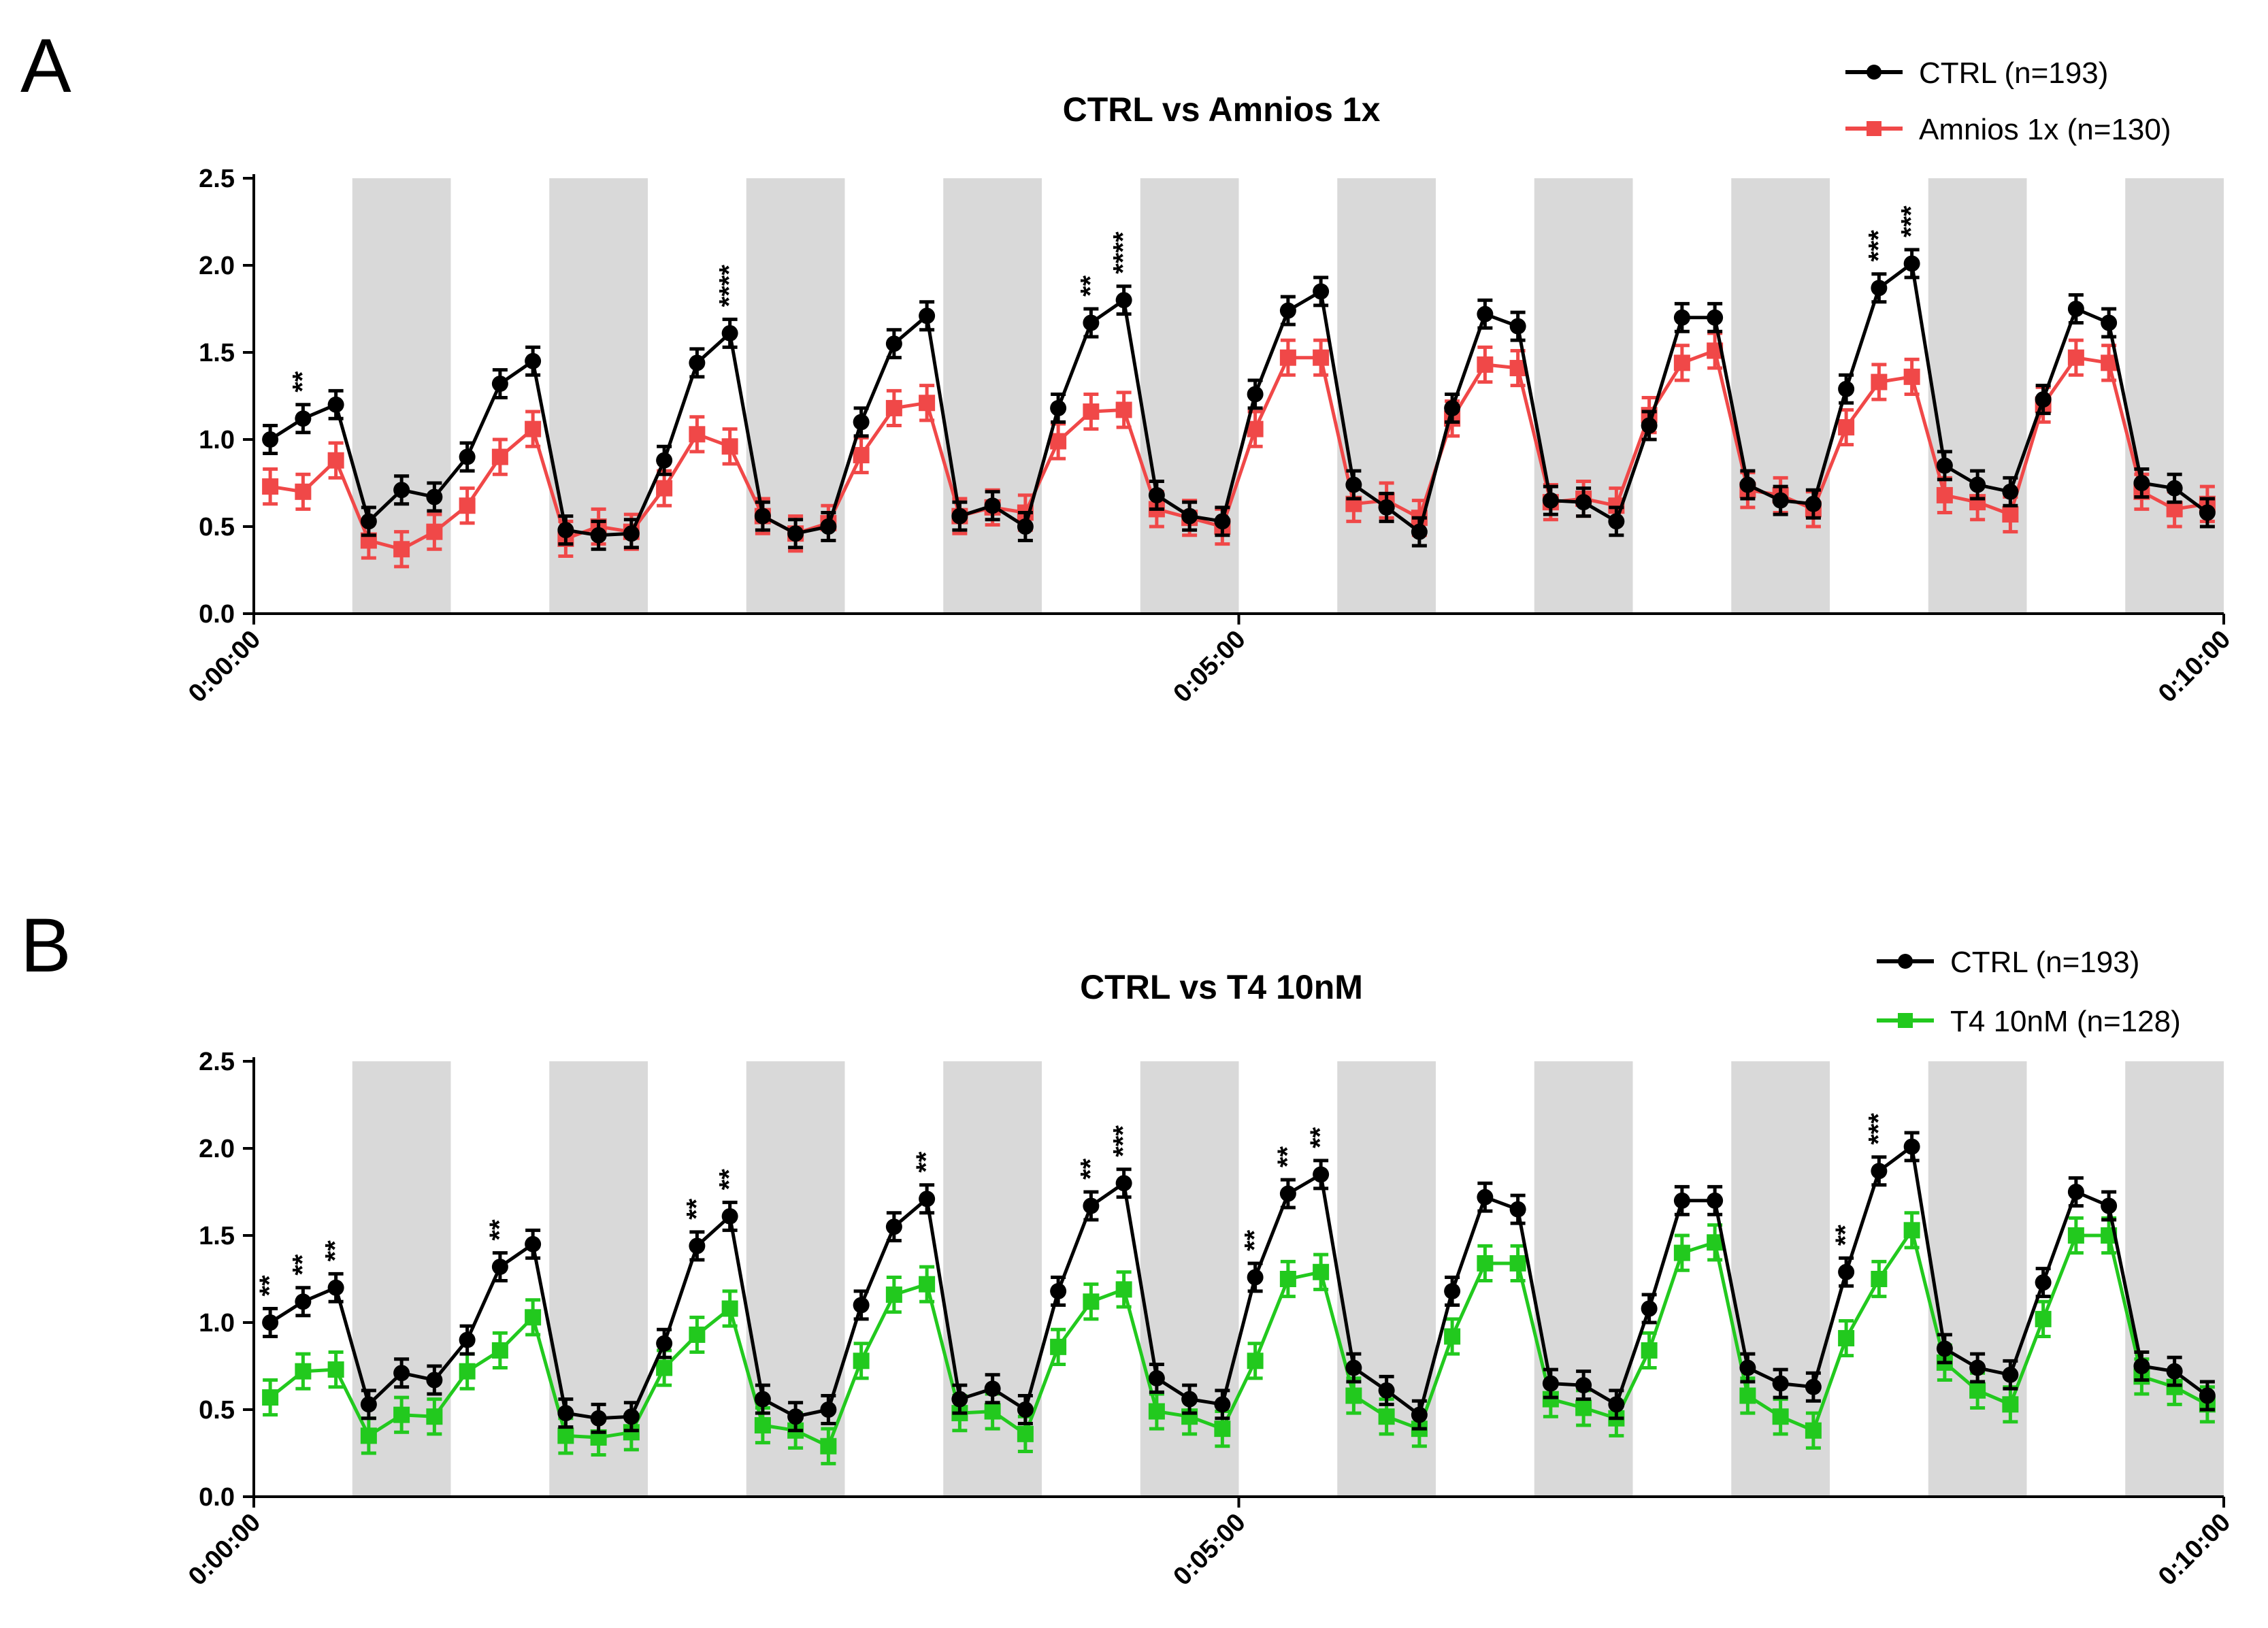 This screenshot has width=2268, height=1628. What do you see at coordinates (217, 1324) in the screenshot?
I see `y-tick-label: 1.0` at bounding box center [217, 1324].